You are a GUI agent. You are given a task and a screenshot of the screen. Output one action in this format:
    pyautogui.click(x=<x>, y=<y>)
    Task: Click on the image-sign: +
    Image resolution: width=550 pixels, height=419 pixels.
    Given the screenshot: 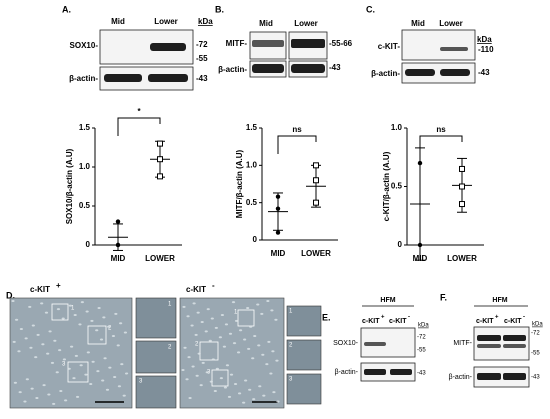 What is the action you would take?
    pyautogui.click(x=58, y=285)
    